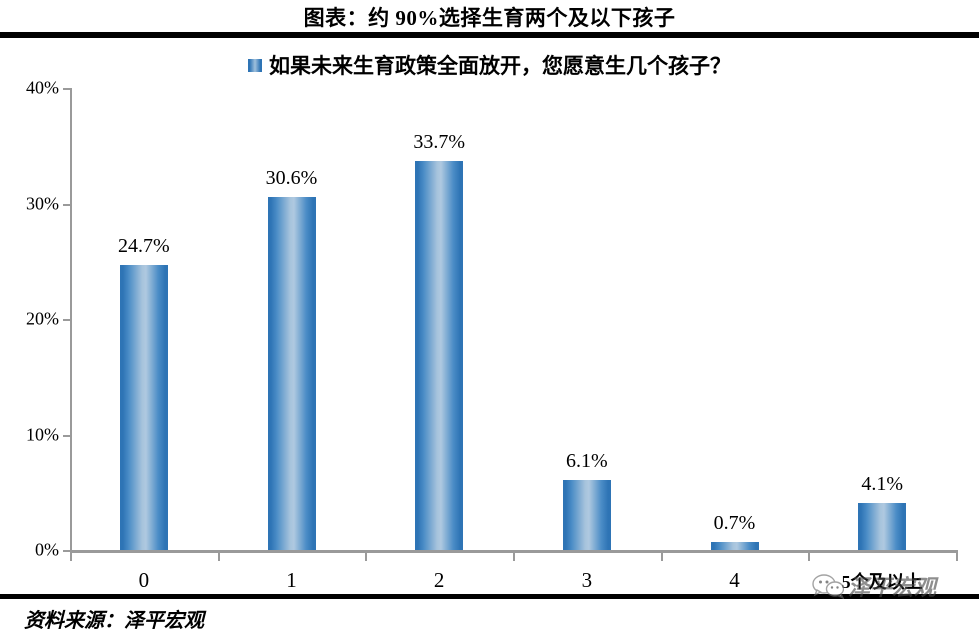 The width and height of the screenshot is (979, 641). What do you see at coordinates (439, 141) in the screenshot?
I see `bar-value-label: 33.7%` at bounding box center [439, 141].